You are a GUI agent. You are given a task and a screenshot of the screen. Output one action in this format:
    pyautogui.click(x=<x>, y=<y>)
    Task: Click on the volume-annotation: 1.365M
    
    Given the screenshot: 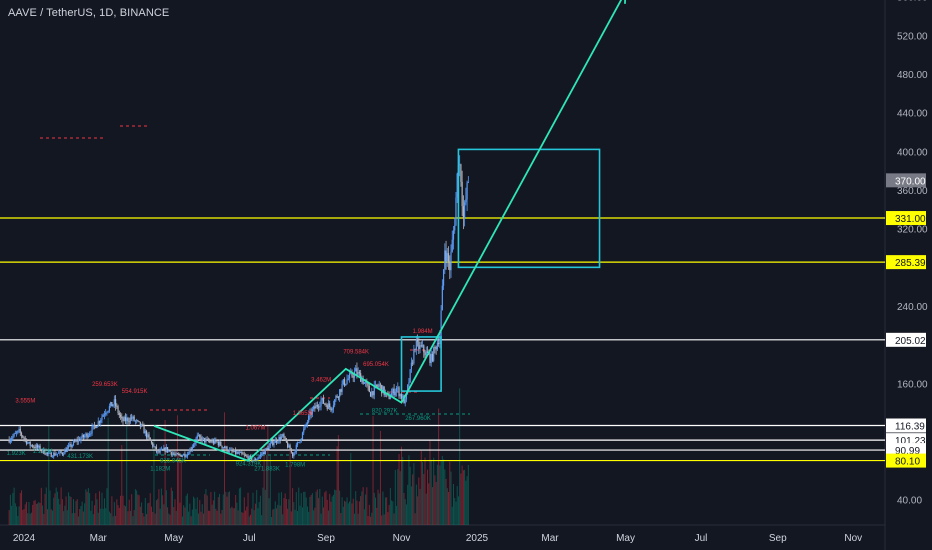 What is the action you would take?
    pyautogui.click(x=303, y=414)
    